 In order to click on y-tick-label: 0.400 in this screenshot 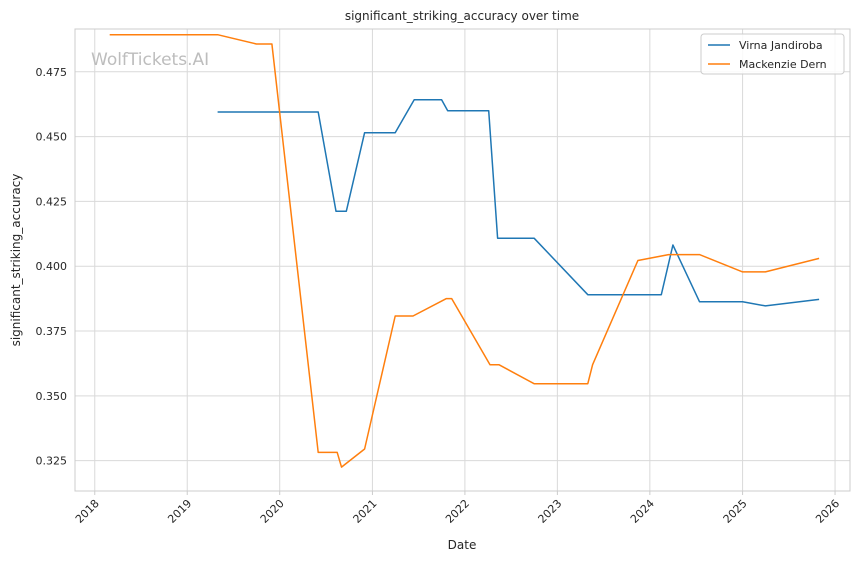, I will do `click(52, 266)`.